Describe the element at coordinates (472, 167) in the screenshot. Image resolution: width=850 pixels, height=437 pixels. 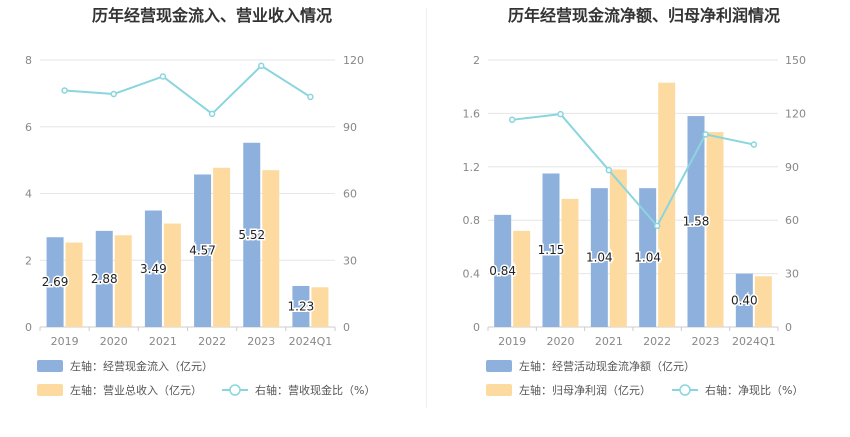
I see `y-left-tick-label: 1.2` at that location.